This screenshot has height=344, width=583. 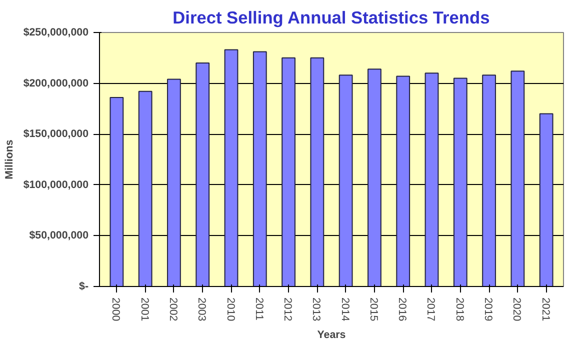 What do you see at coordinates (84, 286) in the screenshot?
I see `y-tick-label: $-` at bounding box center [84, 286].